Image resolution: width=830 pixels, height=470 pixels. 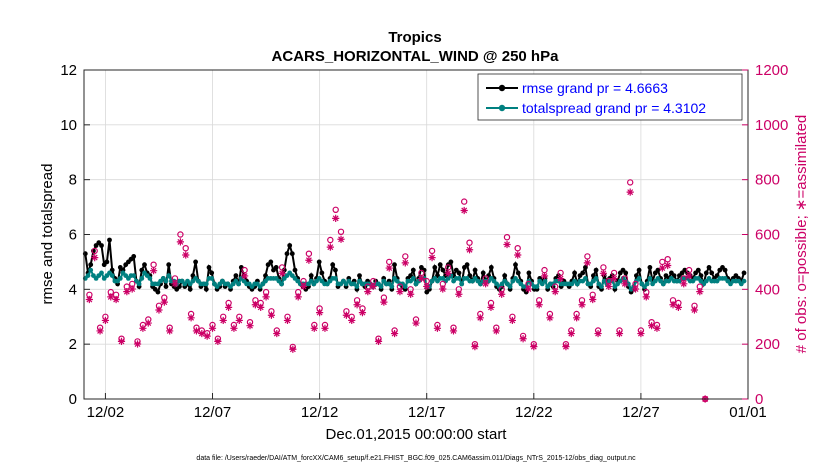 What do you see at coordinates (416, 56) in the screenshot?
I see `chart-title-variable: ACARS_HORIZONTAL_WIND @ 250 hPa` at bounding box center [416, 56].